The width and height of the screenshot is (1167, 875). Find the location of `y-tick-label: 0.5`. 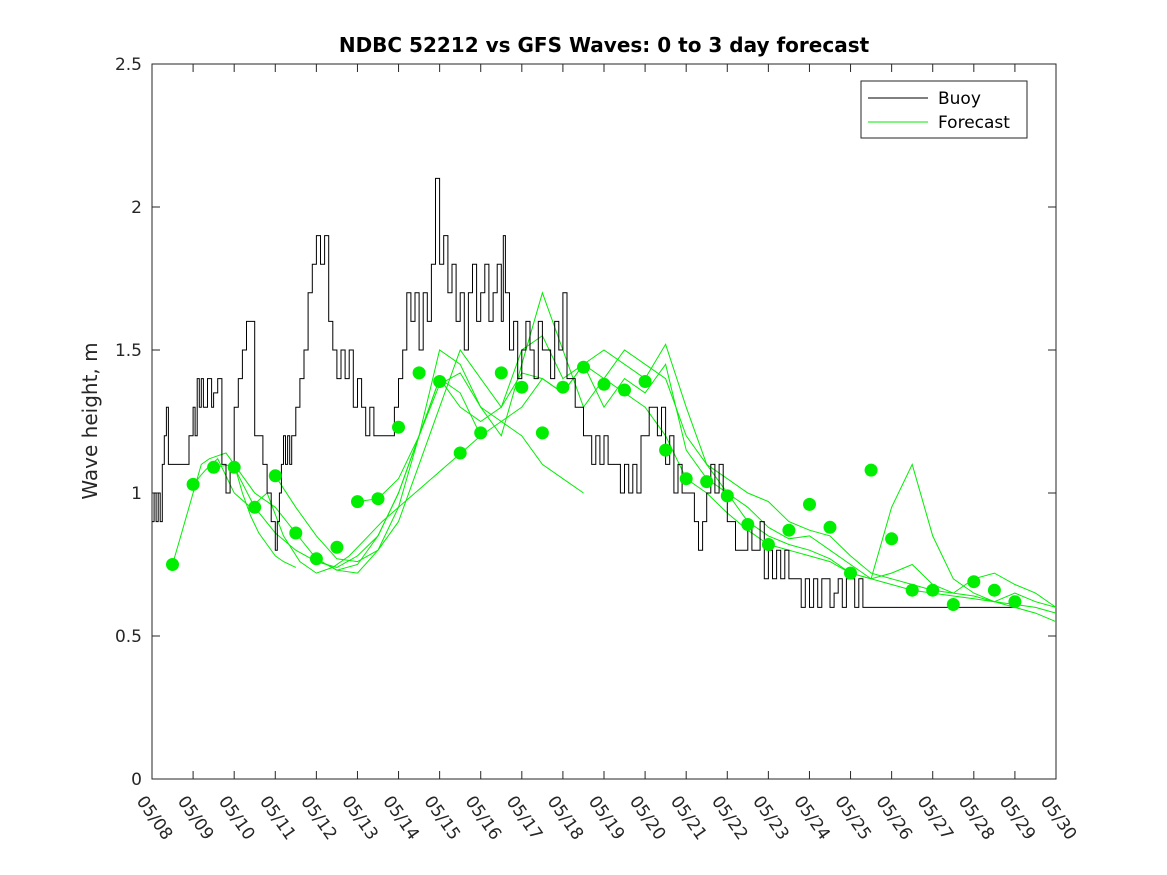

y-tick-label: 0.5 is located at coordinates (128, 637).